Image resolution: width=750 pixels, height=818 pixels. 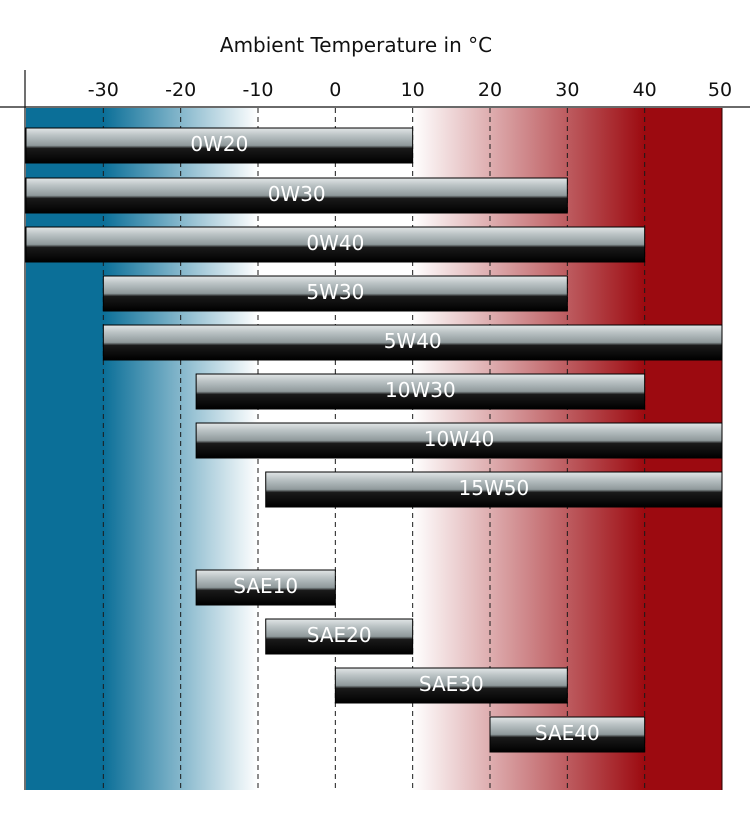 I want to click on bar-label: SAE20, so click(x=339, y=635).